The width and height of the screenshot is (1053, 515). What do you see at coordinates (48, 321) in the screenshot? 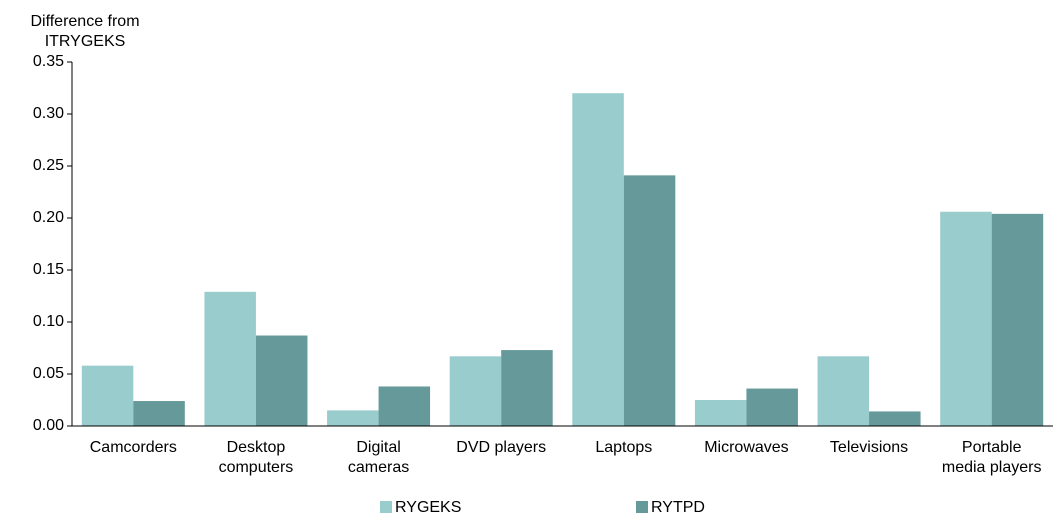
I see `y-tick-label: 0.10` at bounding box center [48, 321].